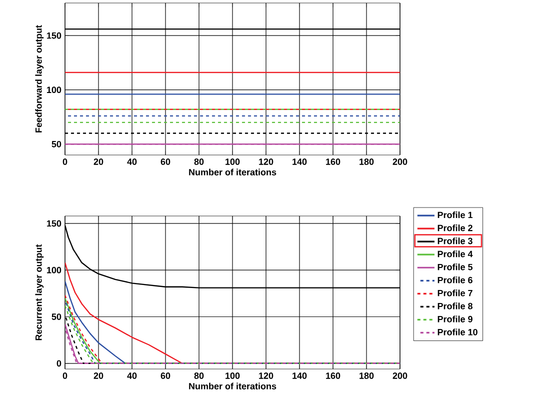 This screenshot has height=413, width=556. Describe the element at coordinates (455, 215) in the screenshot. I see `legend-label: Profile 1` at that location.